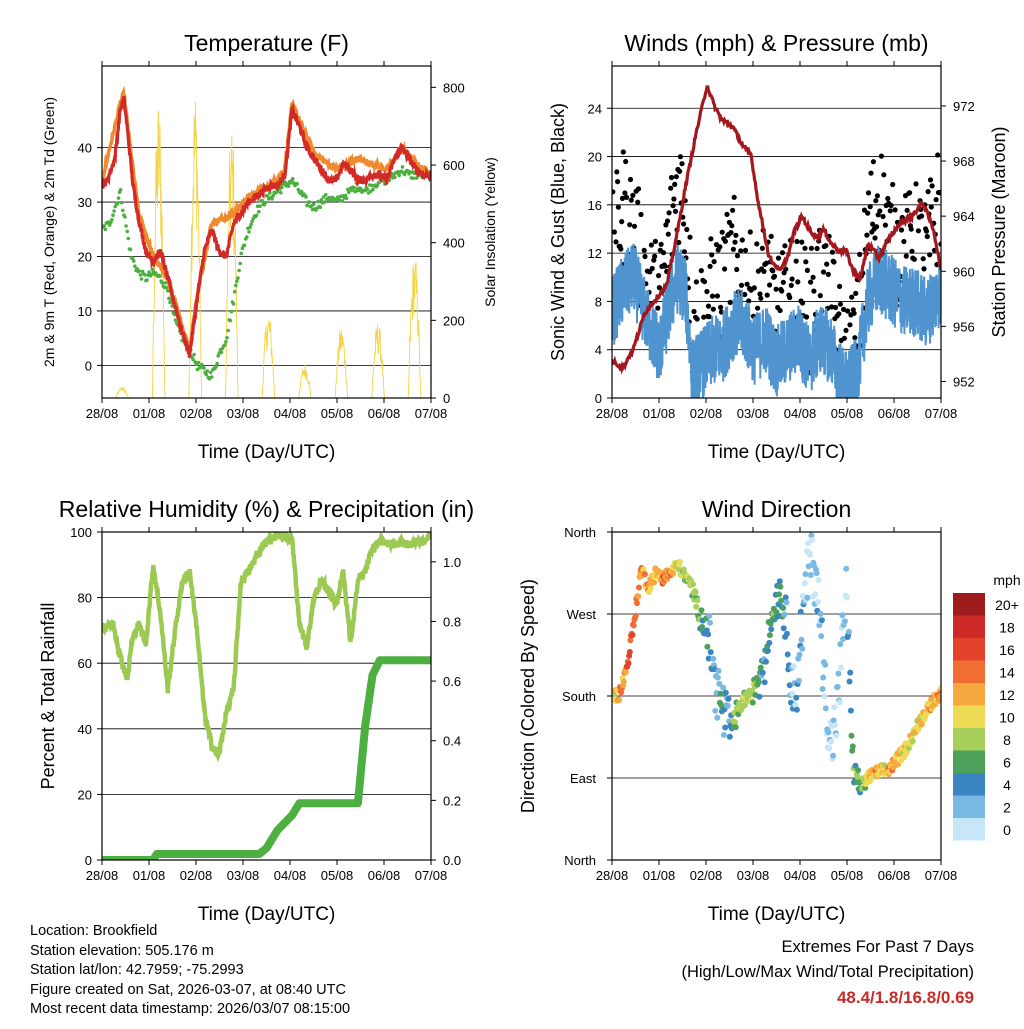 The image size is (1024, 1029). I want to click on y-axis-label: Sonic Wind & Gust (Blue, Black), so click(558, 232).